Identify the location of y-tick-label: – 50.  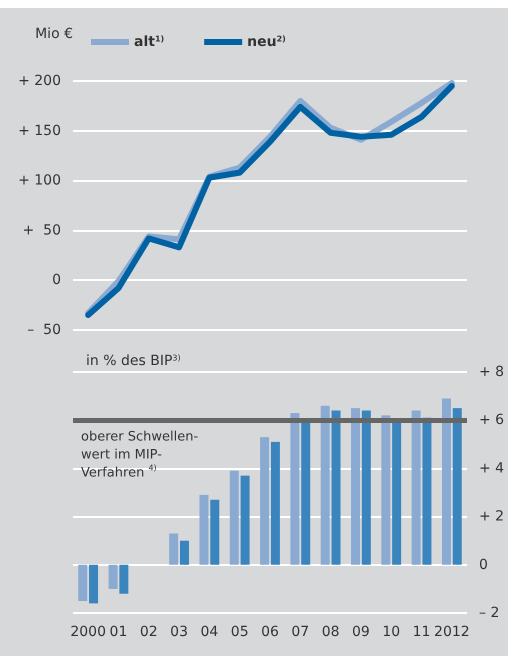
(44, 330).